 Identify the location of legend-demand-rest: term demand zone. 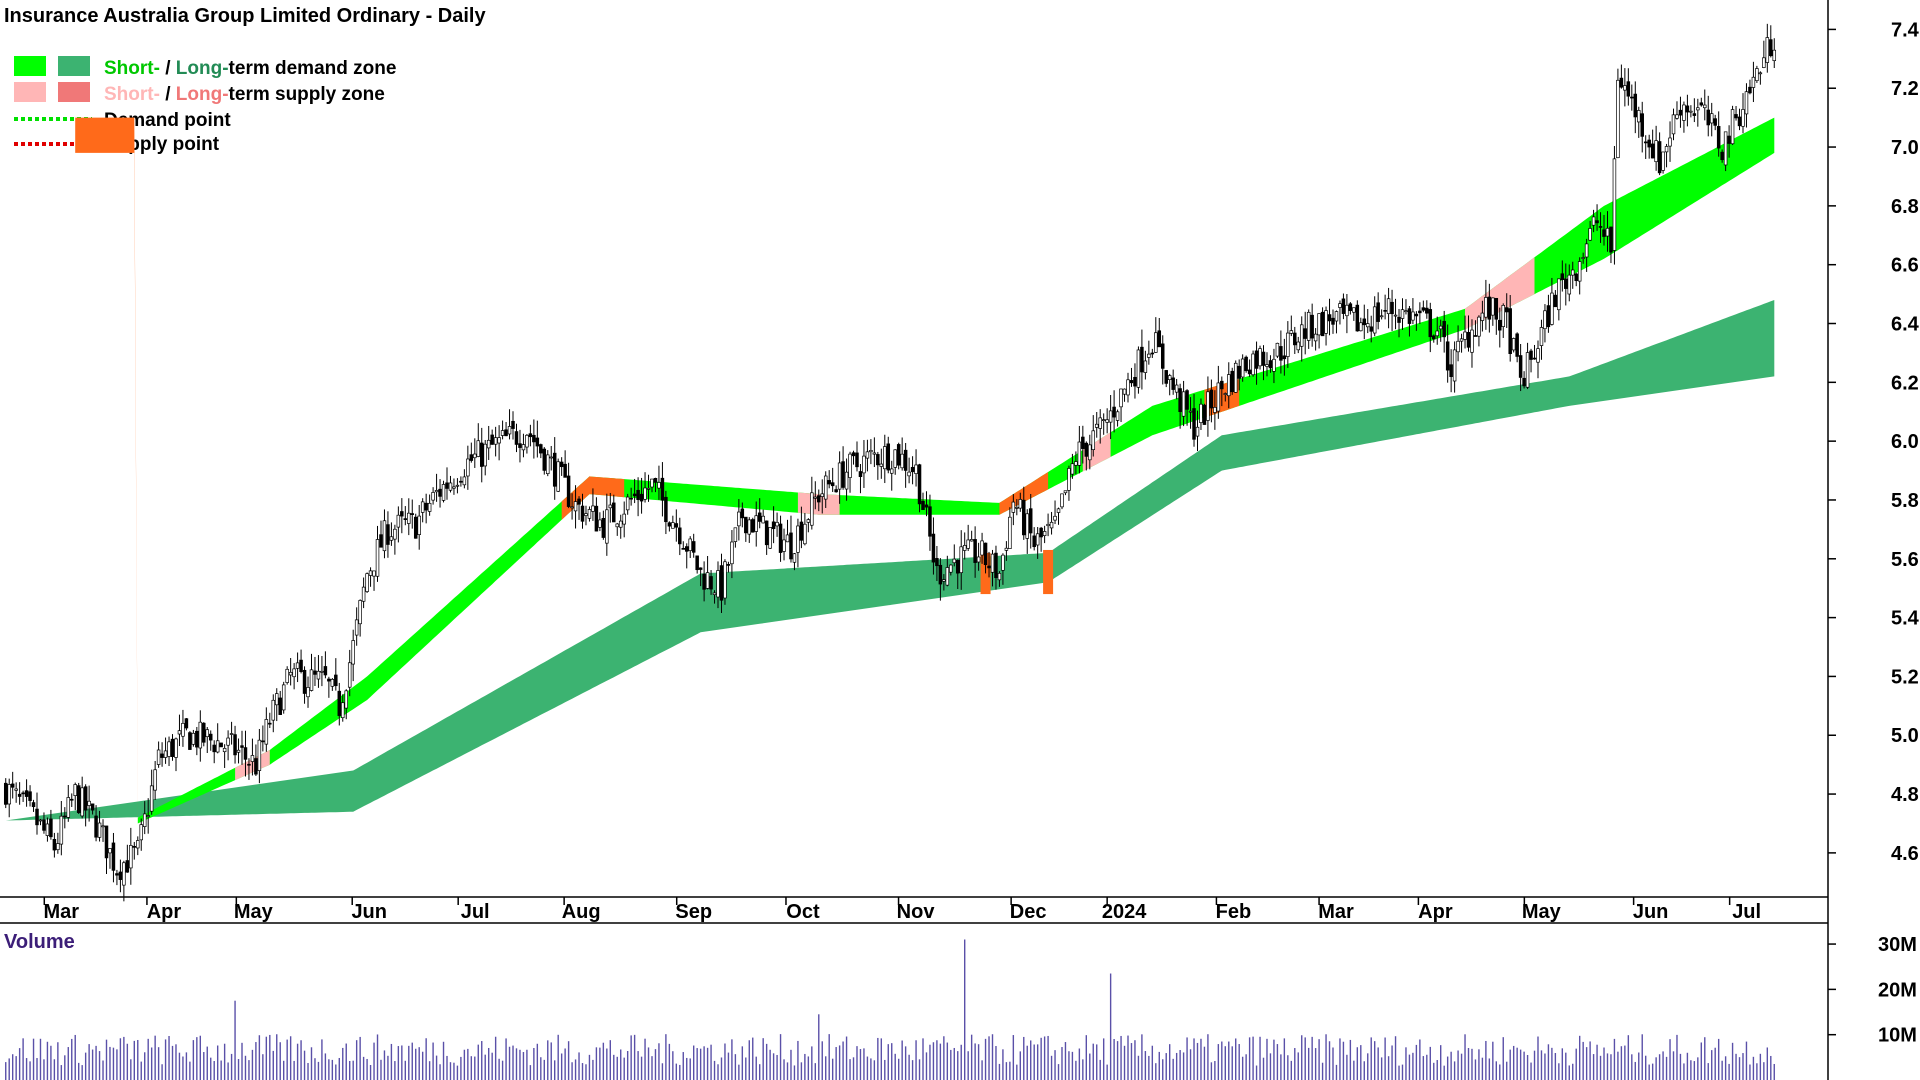
(313, 68).